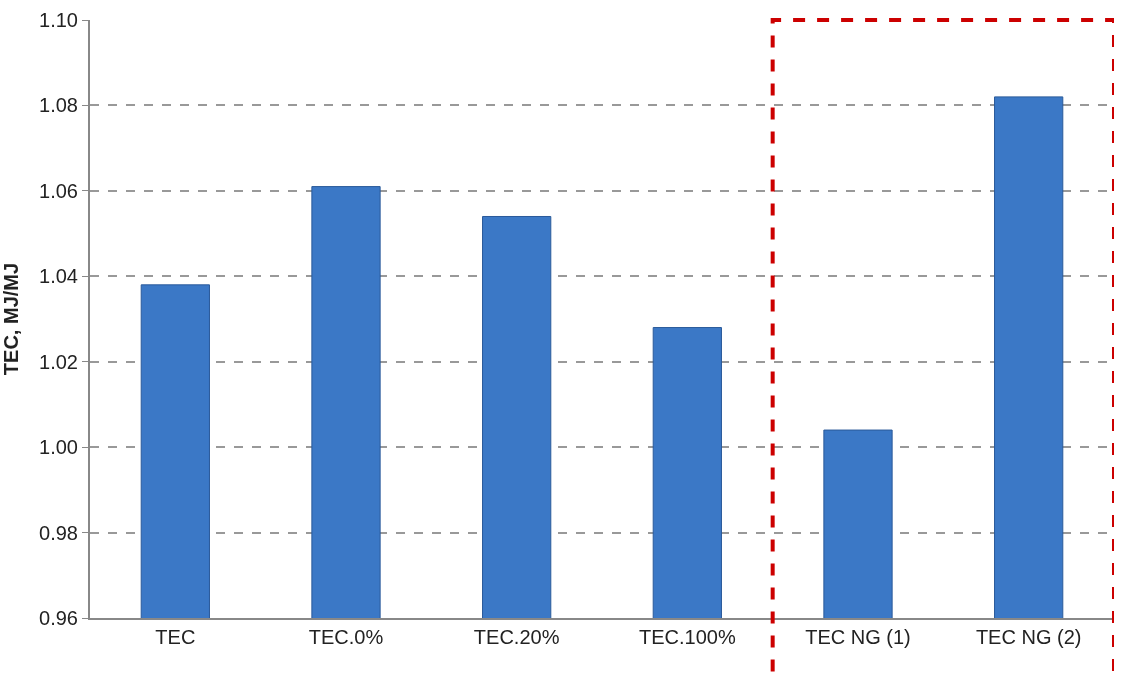  I want to click on y-tick-label: 1.08, so click(58, 105).